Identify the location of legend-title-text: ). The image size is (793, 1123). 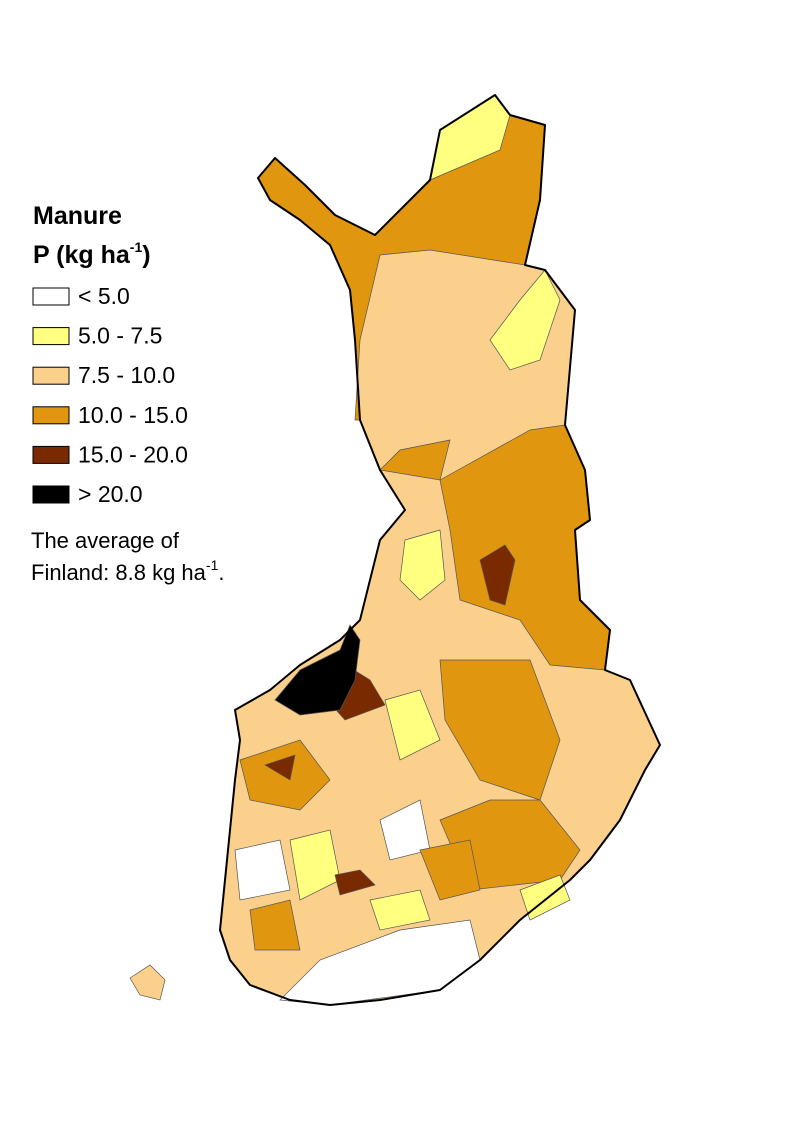
(146, 255).